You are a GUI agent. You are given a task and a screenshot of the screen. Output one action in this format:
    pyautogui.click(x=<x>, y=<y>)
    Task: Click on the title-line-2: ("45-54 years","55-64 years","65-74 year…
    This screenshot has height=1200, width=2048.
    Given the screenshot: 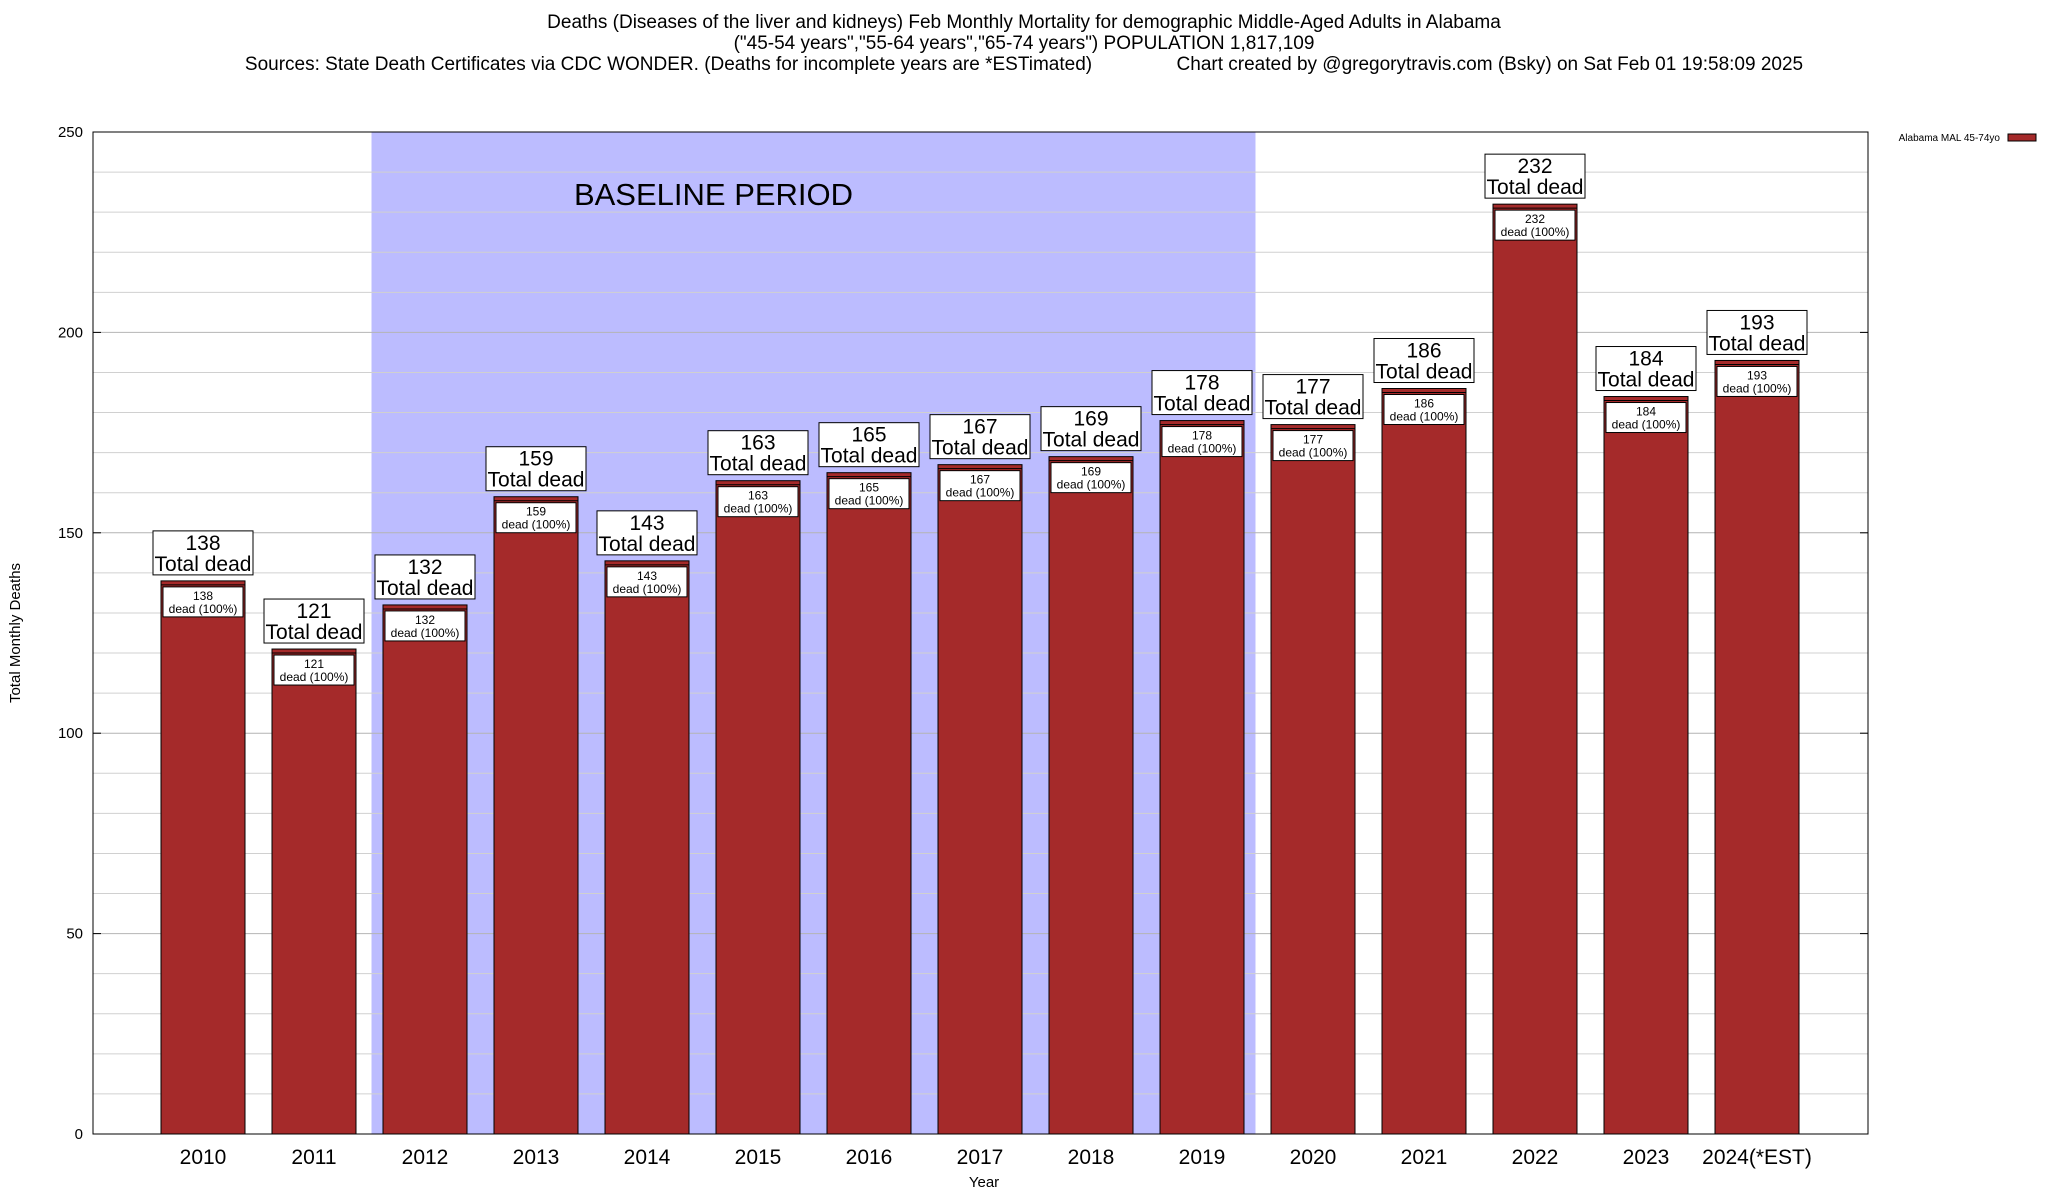 What is the action you would take?
    pyautogui.click(x=1024, y=43)
    